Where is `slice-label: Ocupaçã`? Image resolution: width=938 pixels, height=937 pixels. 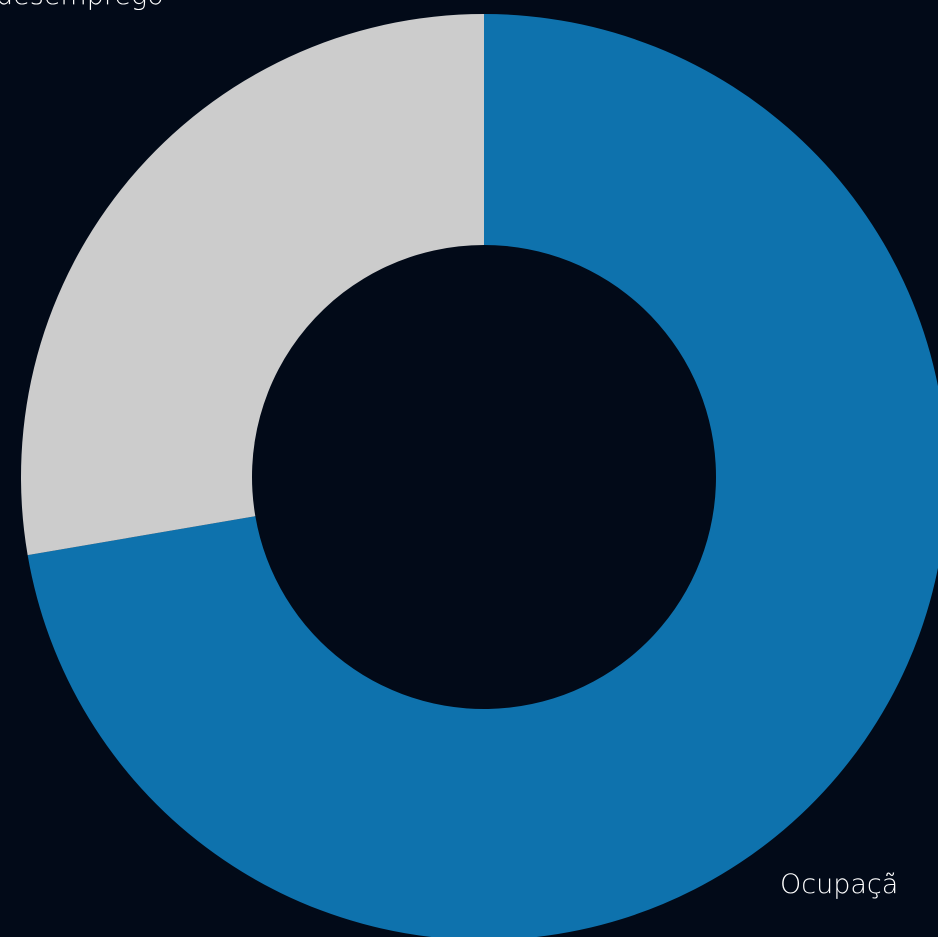 slice-label: Ocupaçã is located at coordinates (839, 884).